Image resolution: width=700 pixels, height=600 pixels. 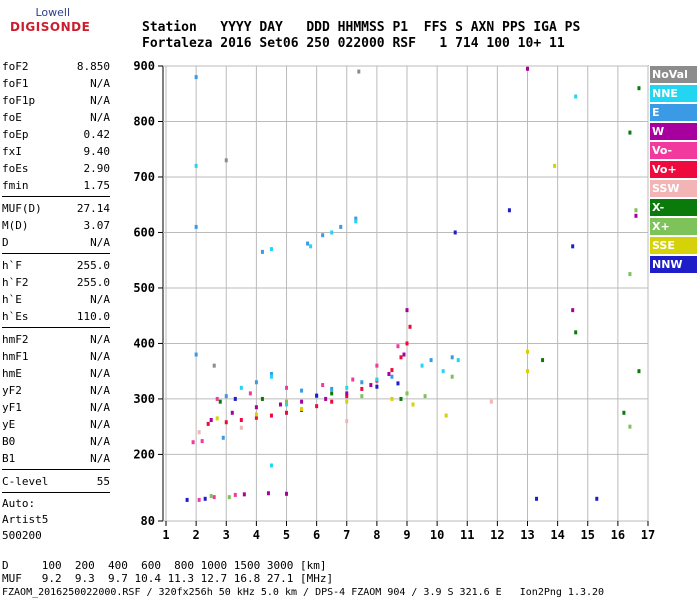 I want to click on param-row: yF1 N/A, so click(x=56, y=407).